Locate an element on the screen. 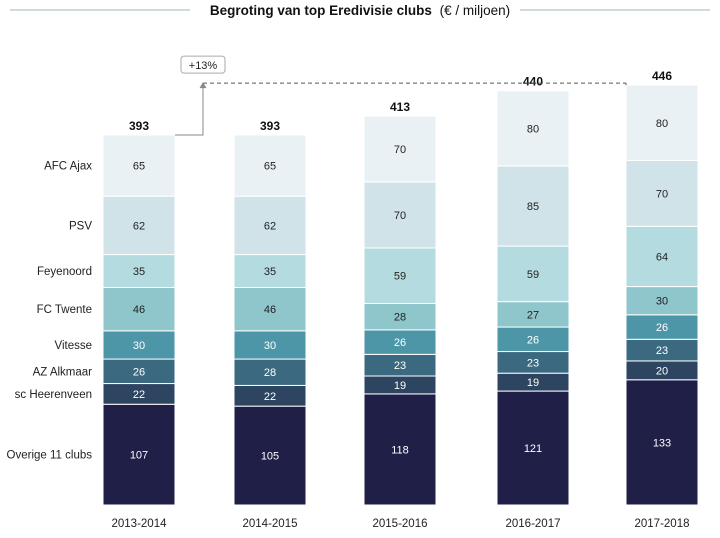 Image resolution: width=720 pixels, height=538 pixels. series-row-label: AZ Alkmaar is located at coordinates (63, 372).